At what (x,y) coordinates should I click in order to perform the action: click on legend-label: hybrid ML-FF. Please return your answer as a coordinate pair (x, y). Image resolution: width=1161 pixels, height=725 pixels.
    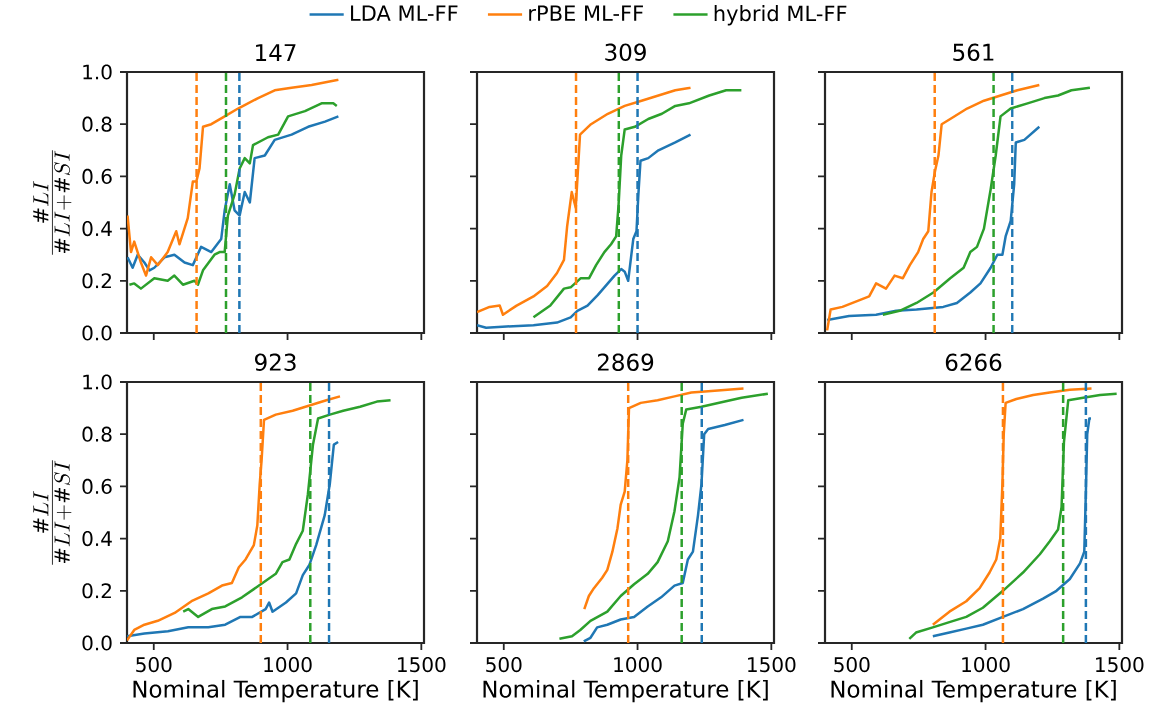
    Looking at the image, I should click on (780, 15).